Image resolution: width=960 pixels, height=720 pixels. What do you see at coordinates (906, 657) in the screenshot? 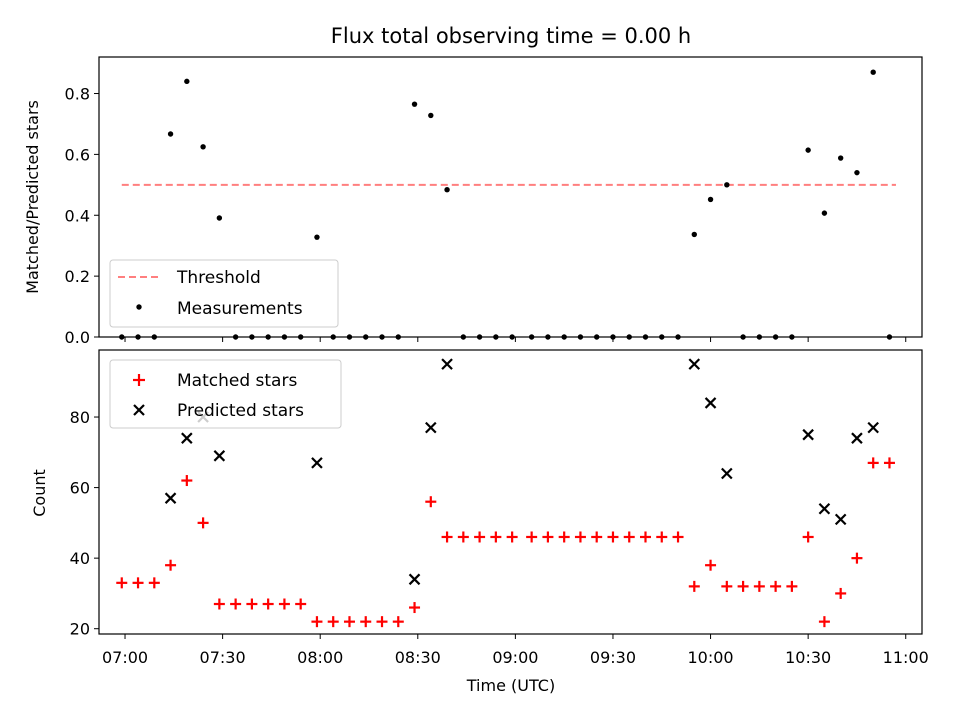
I see `x-tick-label: 11:00` at bounding box center [906, 657].